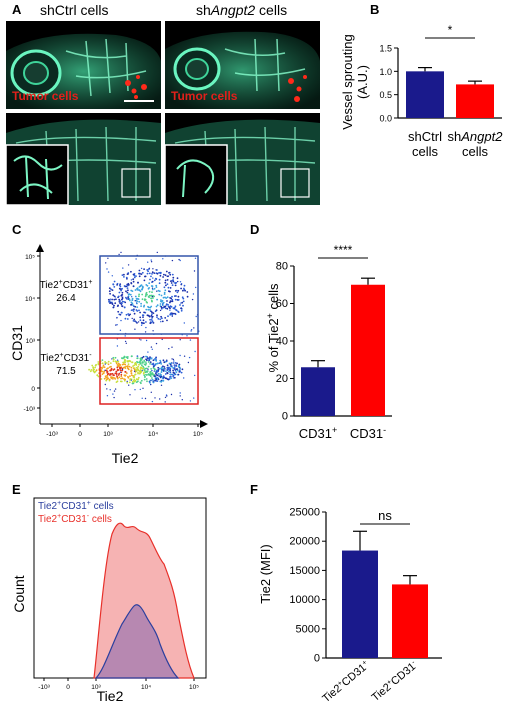  What do you see at coordinates (390, 683) in the screenshot?
I see `chart-f-cat-1-sup1: +` at bounding box center [390, 683].